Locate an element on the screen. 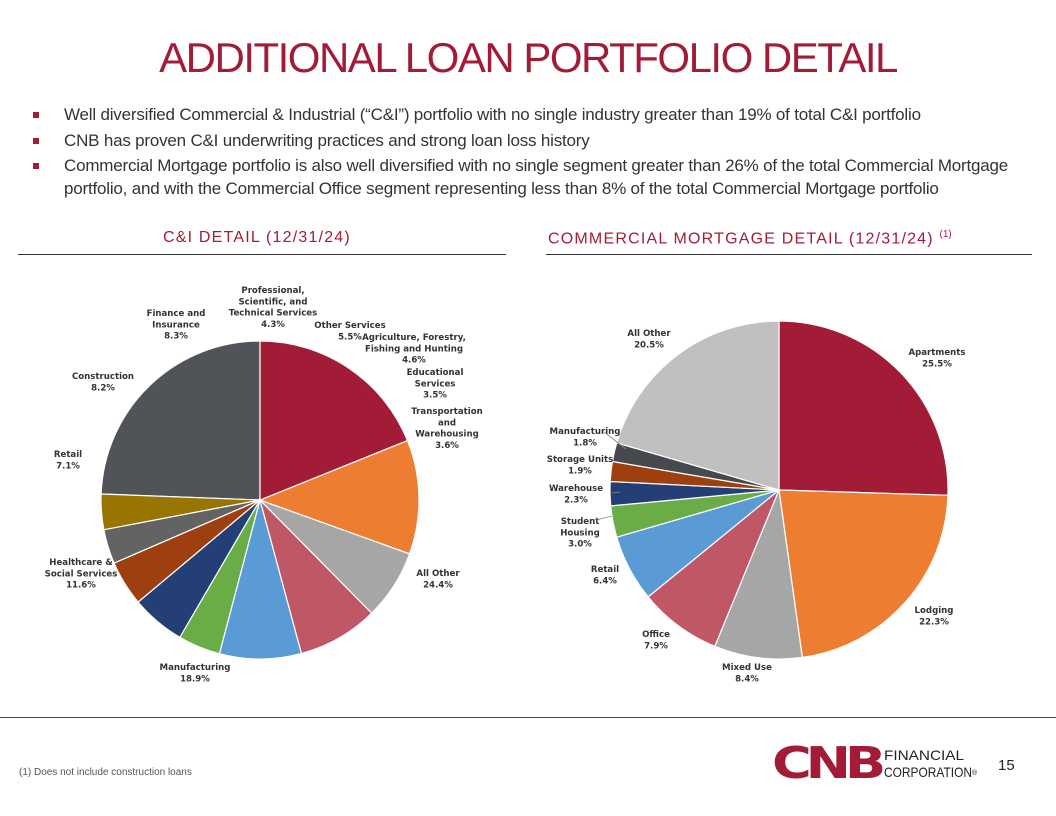  footer-divider is located at coordinates (528, 717).